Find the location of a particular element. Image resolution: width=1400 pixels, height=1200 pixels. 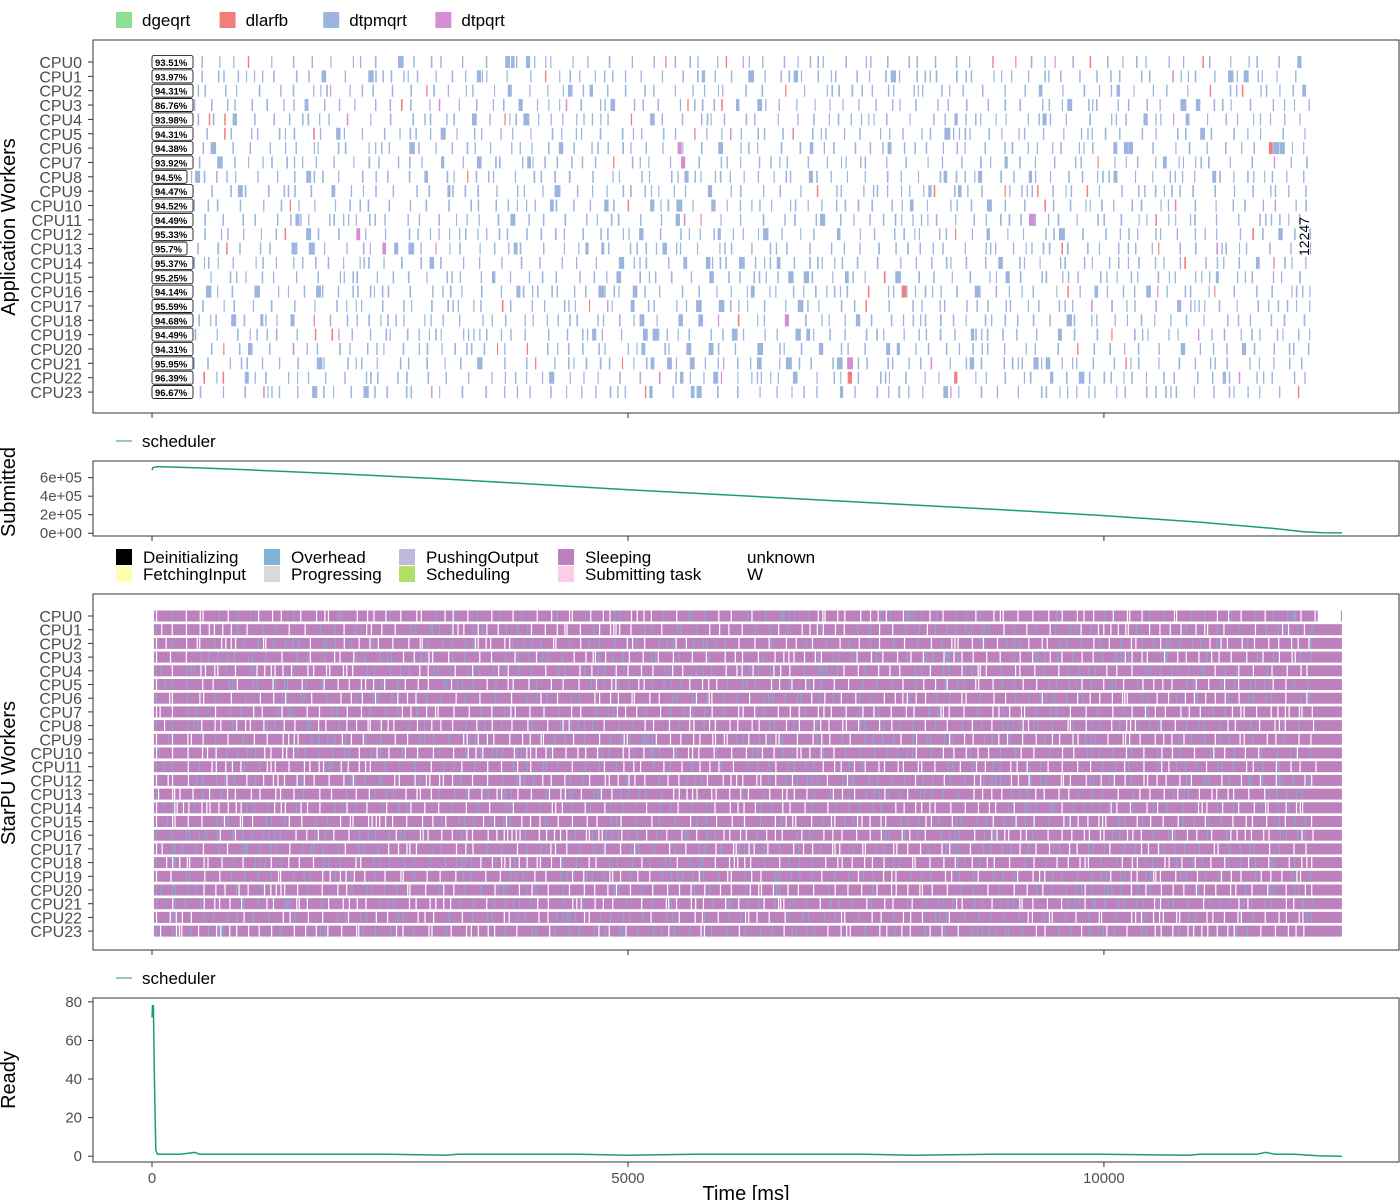

y-tick-label: 4e+05 is located at coordinates (61, 496).